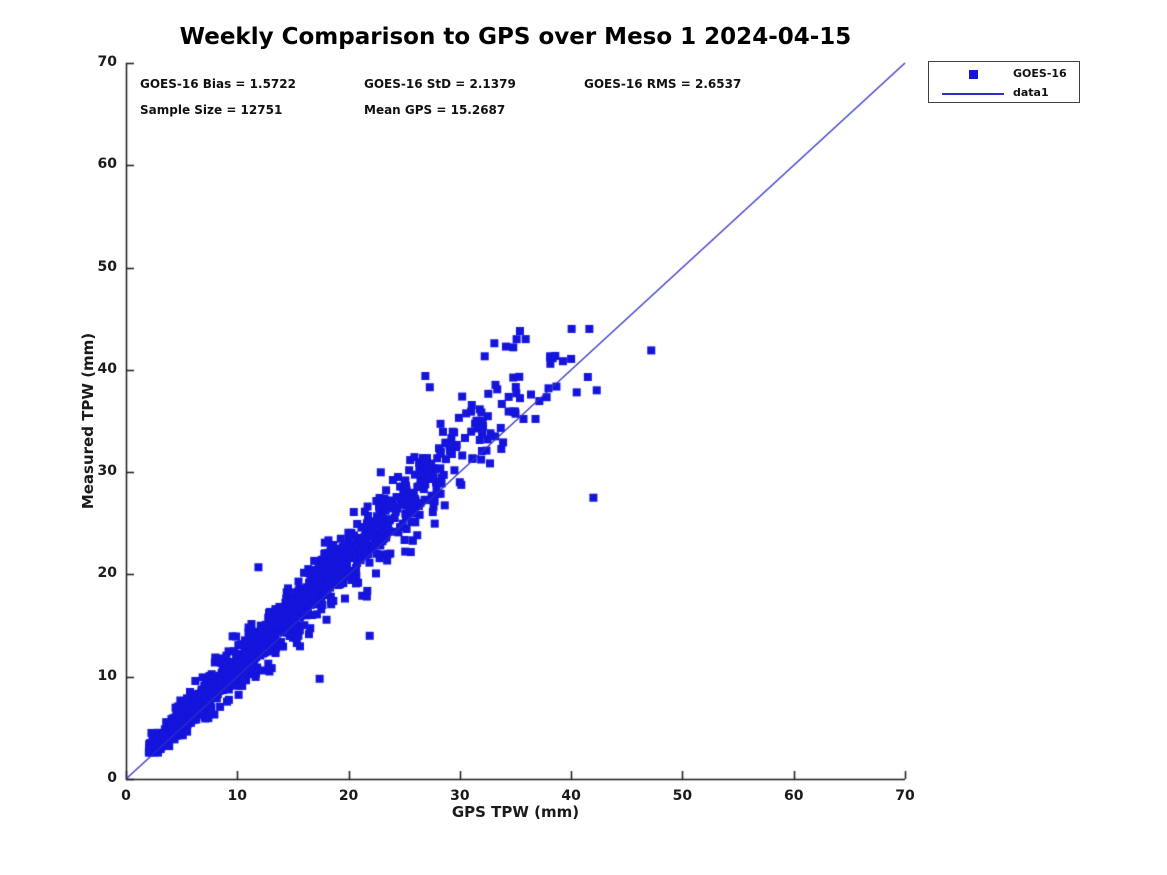  I want to click on y-tick-label: 20, so click(107, 573).